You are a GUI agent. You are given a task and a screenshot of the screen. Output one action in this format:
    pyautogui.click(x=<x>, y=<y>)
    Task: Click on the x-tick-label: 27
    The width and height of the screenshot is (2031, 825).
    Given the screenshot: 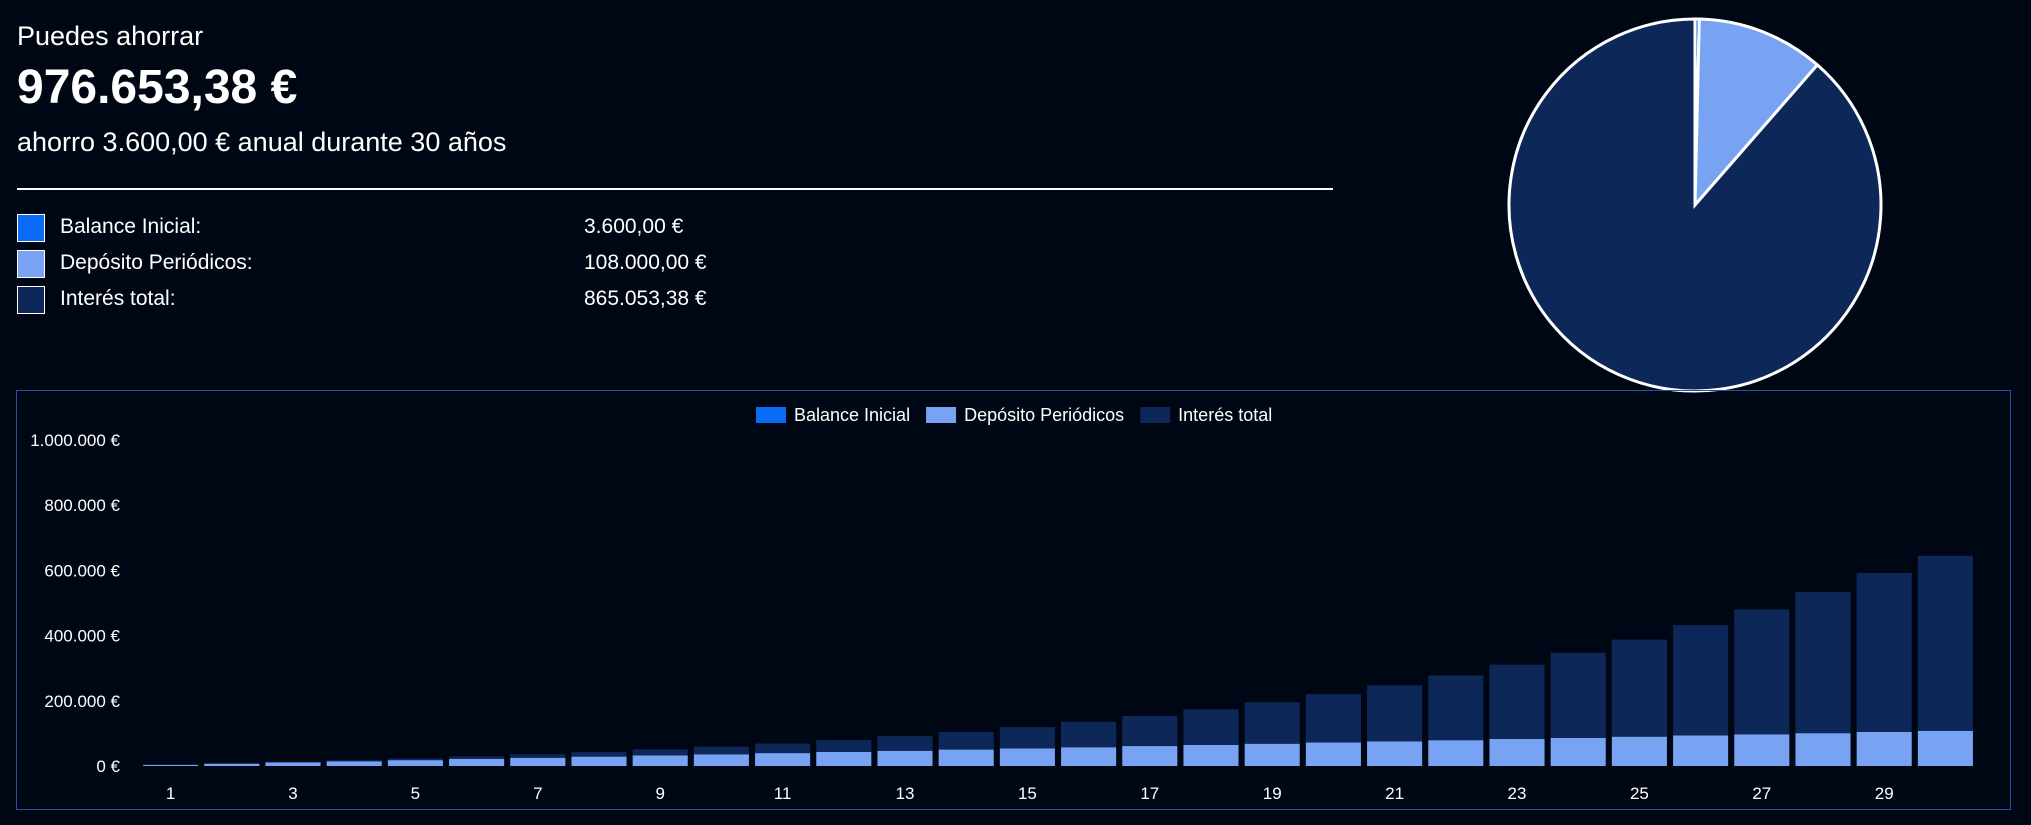 What is the action you would take?
    pyautogui.click(x=1761, y=793)
    